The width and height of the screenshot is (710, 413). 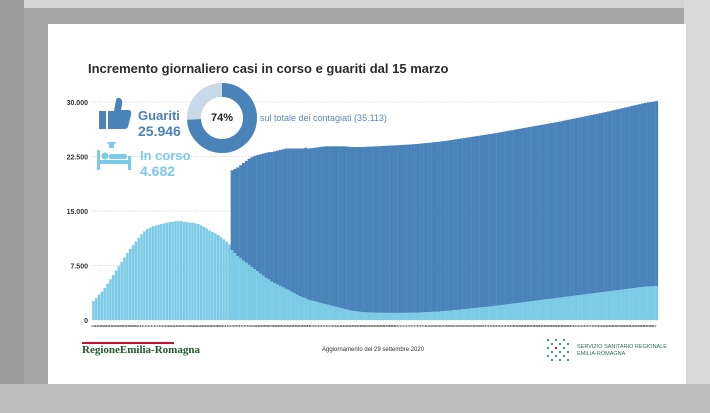 What do you see at coordinates (128, 343) in the screenshot?
I see `regione-logo-bar` at bounding box center [128, 343].